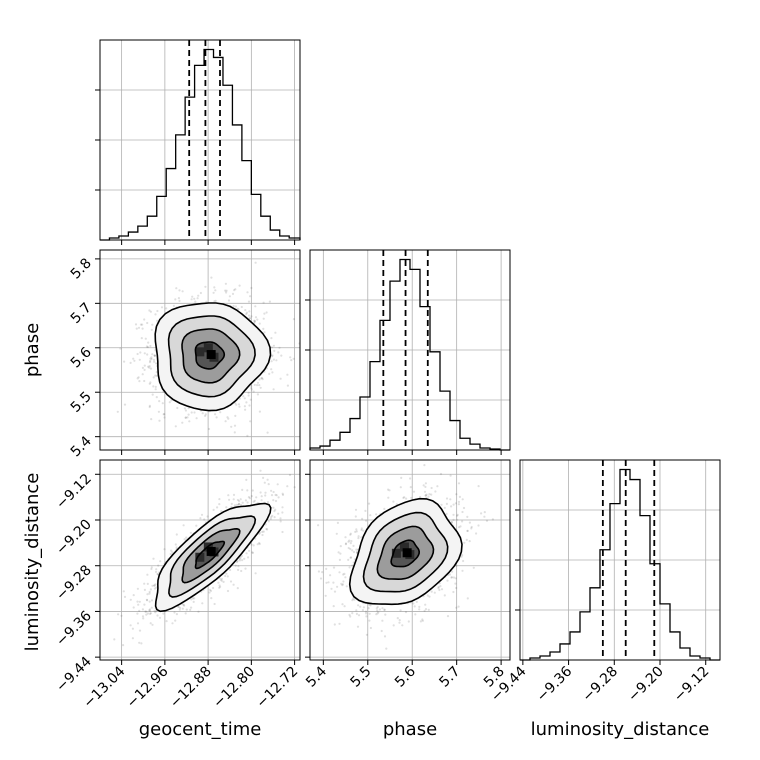  What do you see at coordinates (200, 557) in the screenshot?
I see `density-core-block` at bounding box center [200, 557].